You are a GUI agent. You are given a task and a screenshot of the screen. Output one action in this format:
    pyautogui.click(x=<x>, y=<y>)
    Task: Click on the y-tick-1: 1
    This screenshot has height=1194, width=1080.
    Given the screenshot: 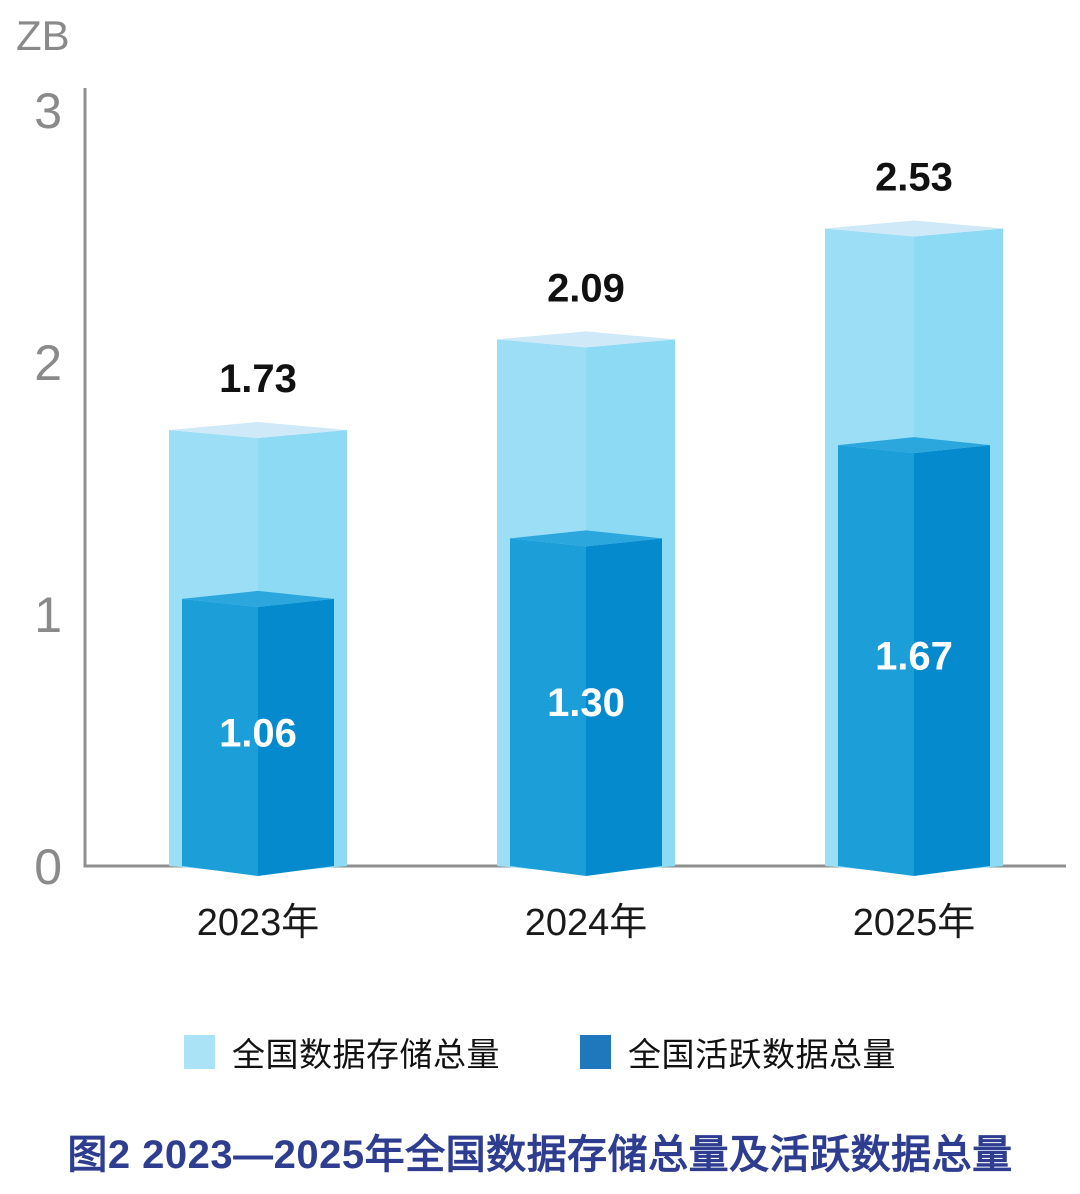 What is the action you would take?
    pyautogui.click(x=48, y=615)
    